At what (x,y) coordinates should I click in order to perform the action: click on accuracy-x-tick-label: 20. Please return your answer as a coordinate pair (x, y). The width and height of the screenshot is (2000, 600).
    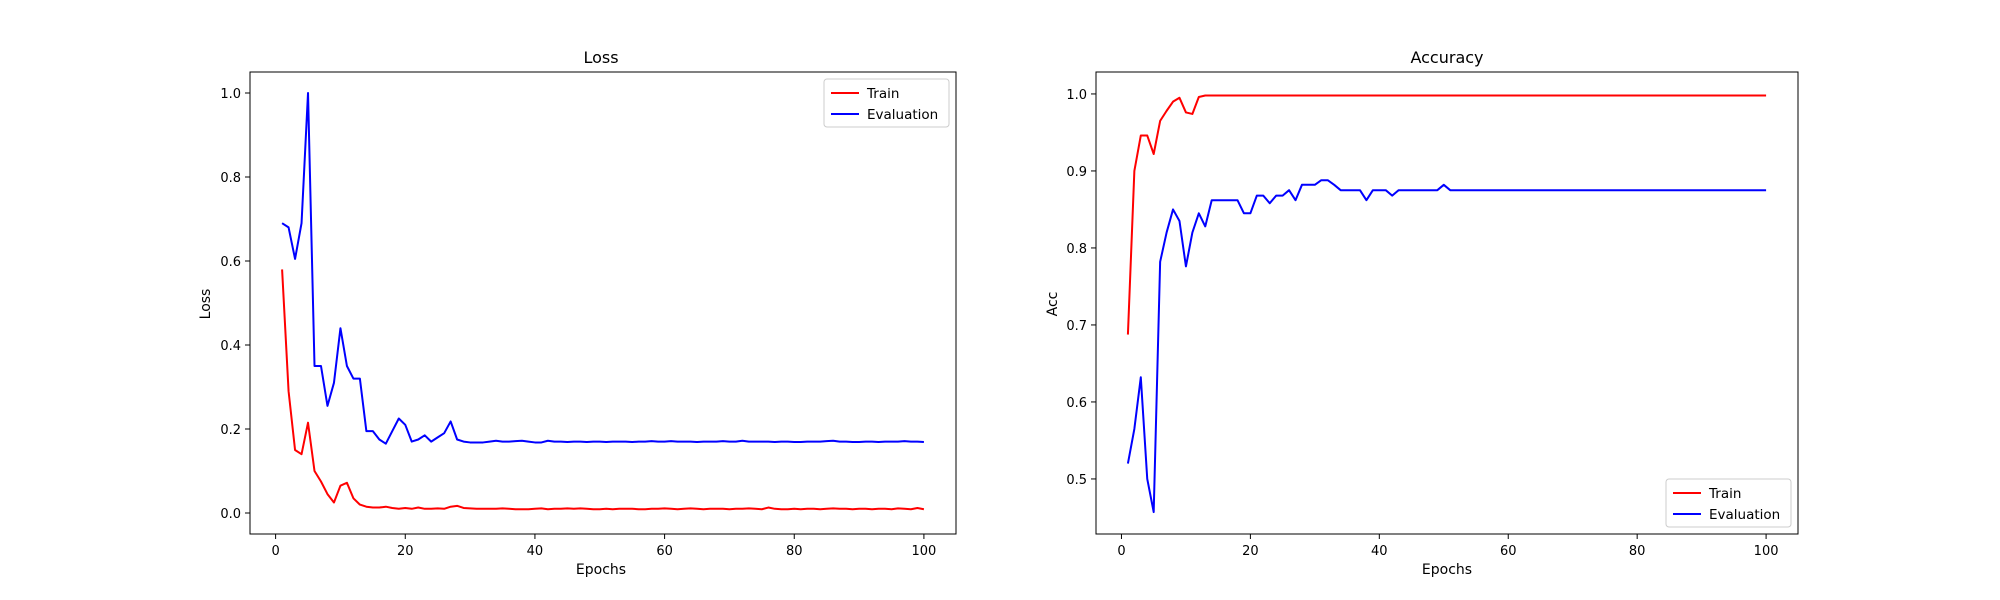
    Looking at the image, I should click on (1250, 551).